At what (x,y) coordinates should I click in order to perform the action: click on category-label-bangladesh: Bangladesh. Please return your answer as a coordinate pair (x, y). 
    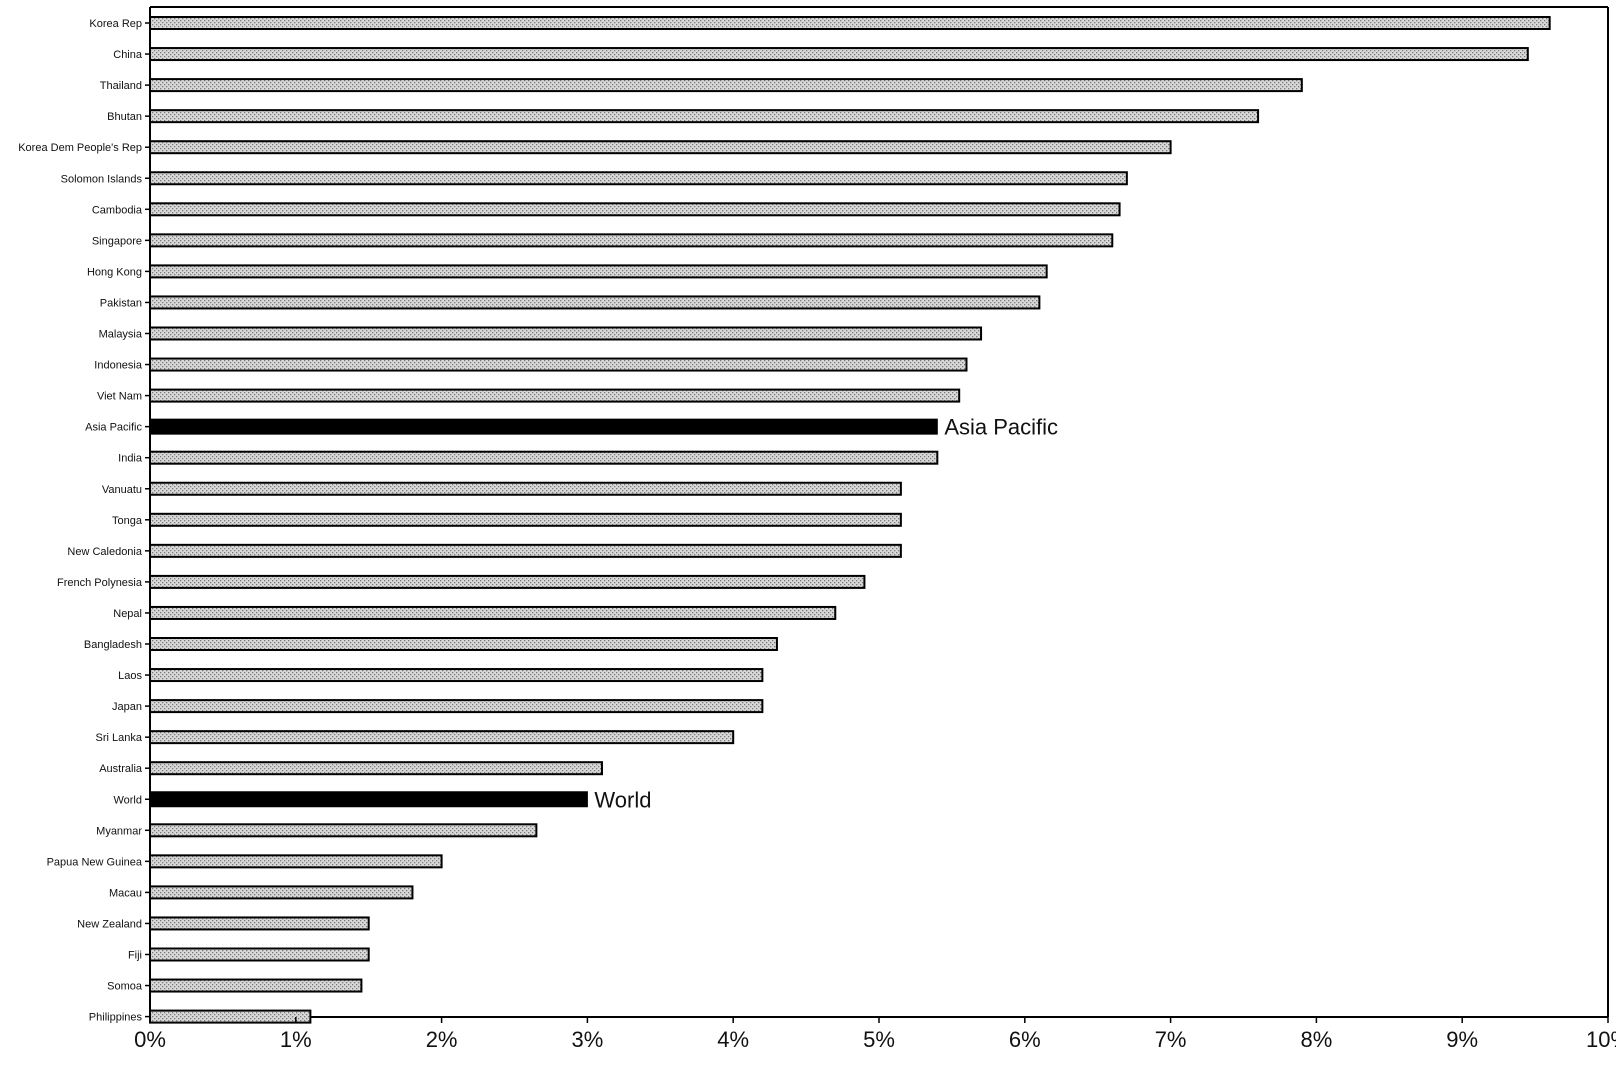
    Looking at the image, I should click on (113, 645).